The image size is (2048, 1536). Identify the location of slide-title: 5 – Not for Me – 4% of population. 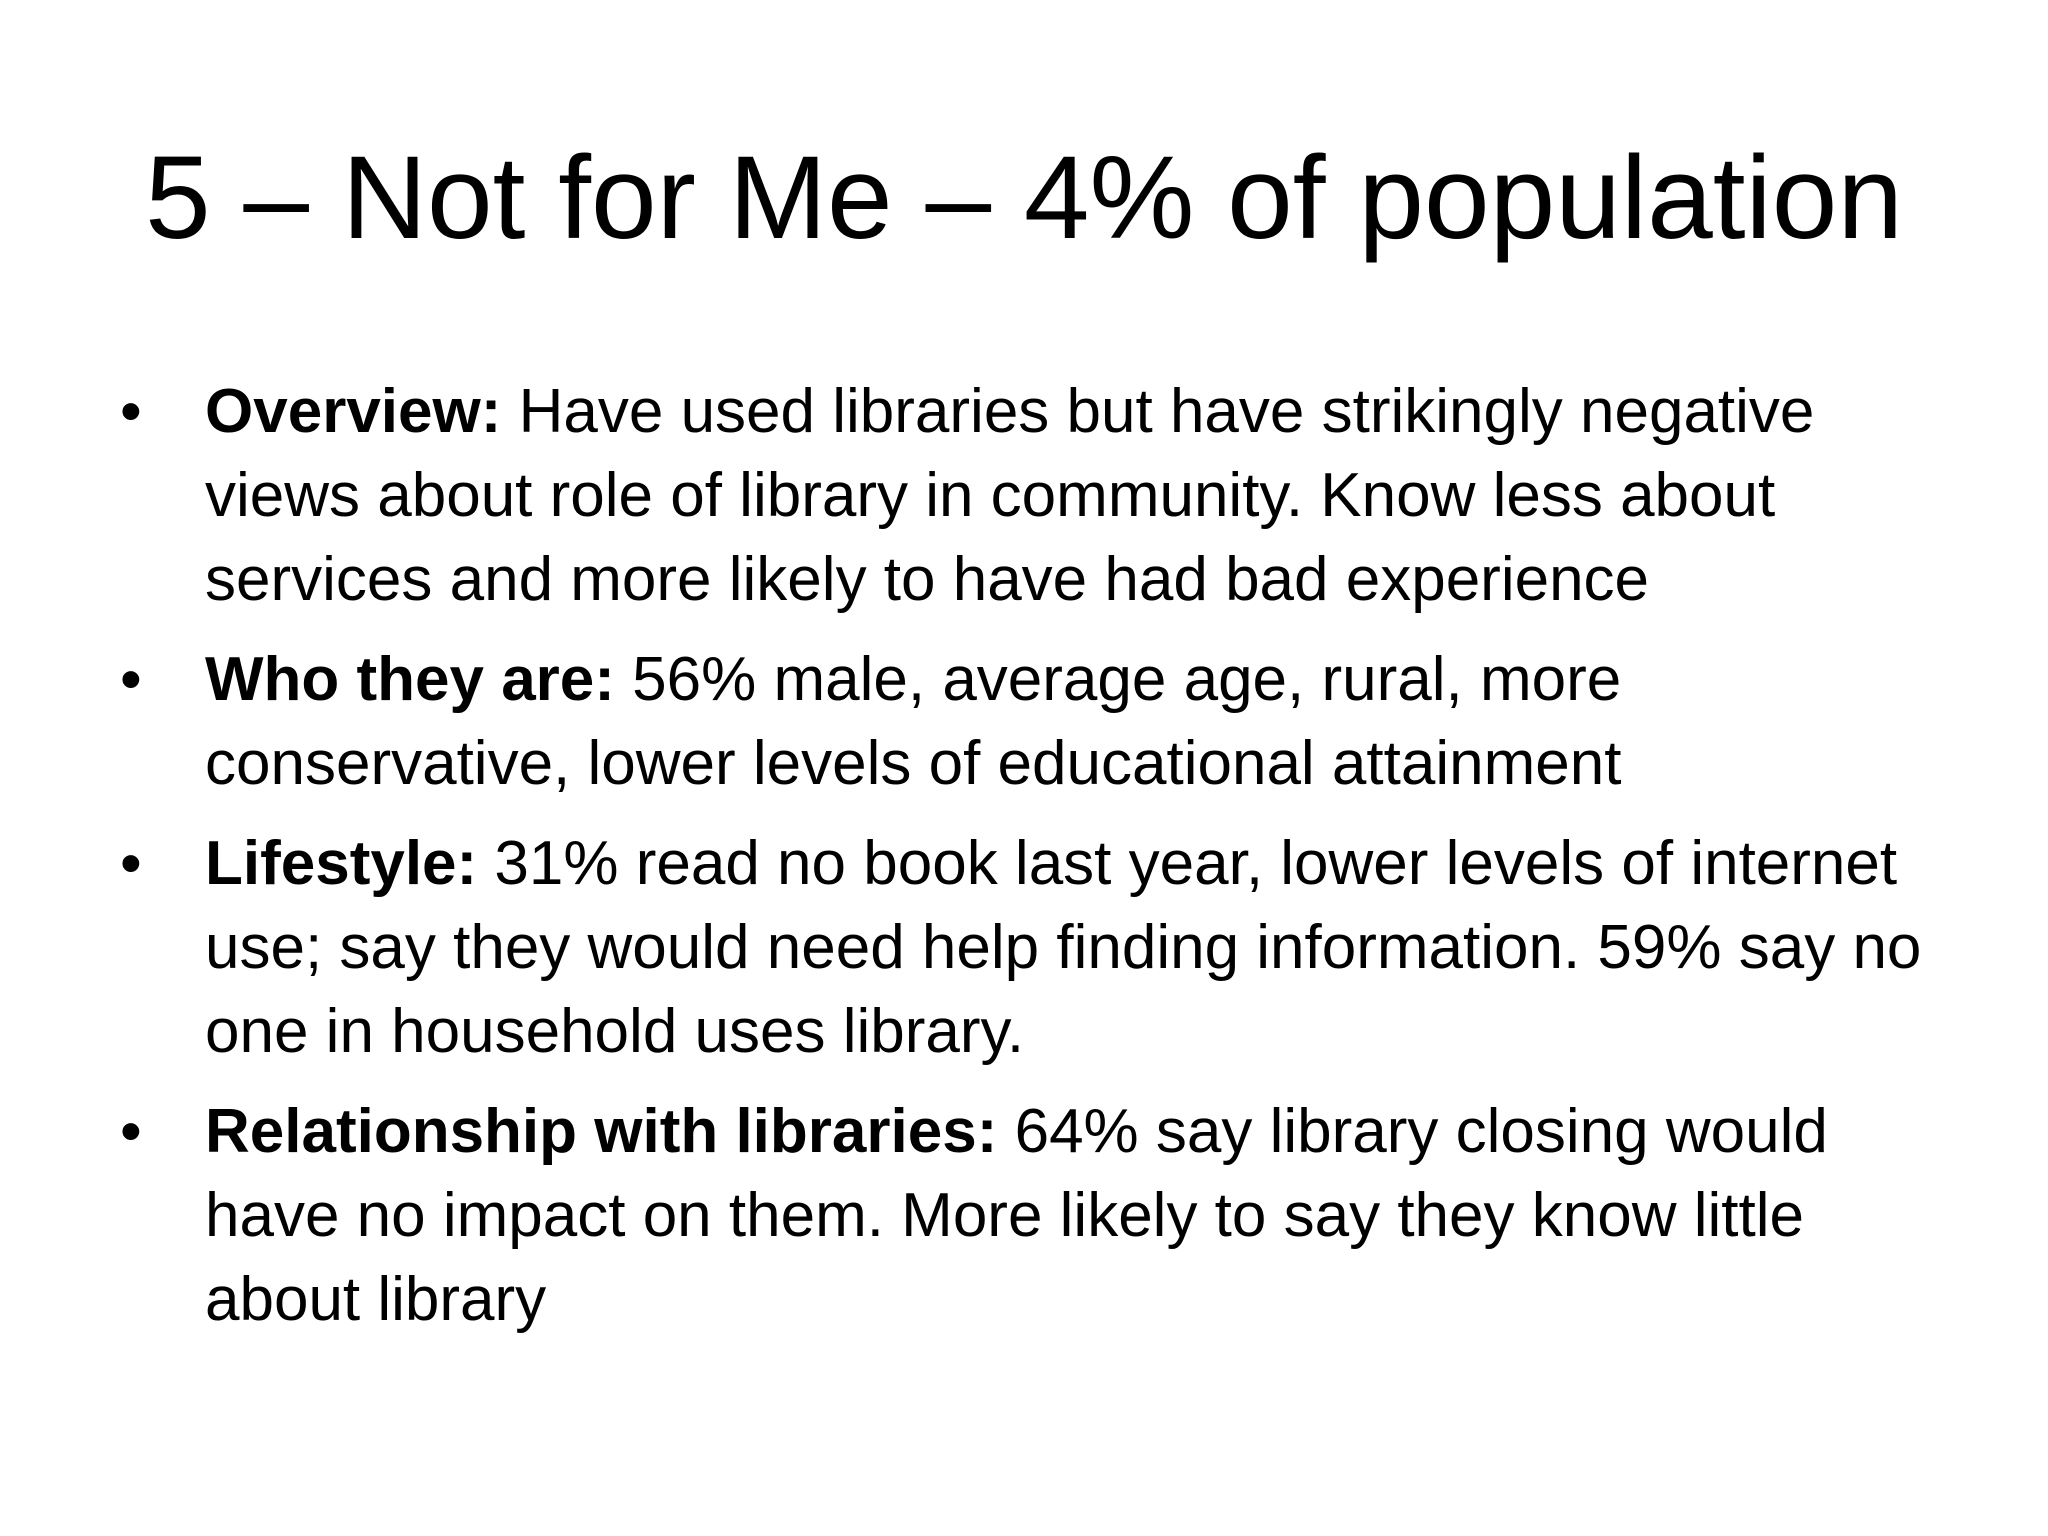
(1024, 198).